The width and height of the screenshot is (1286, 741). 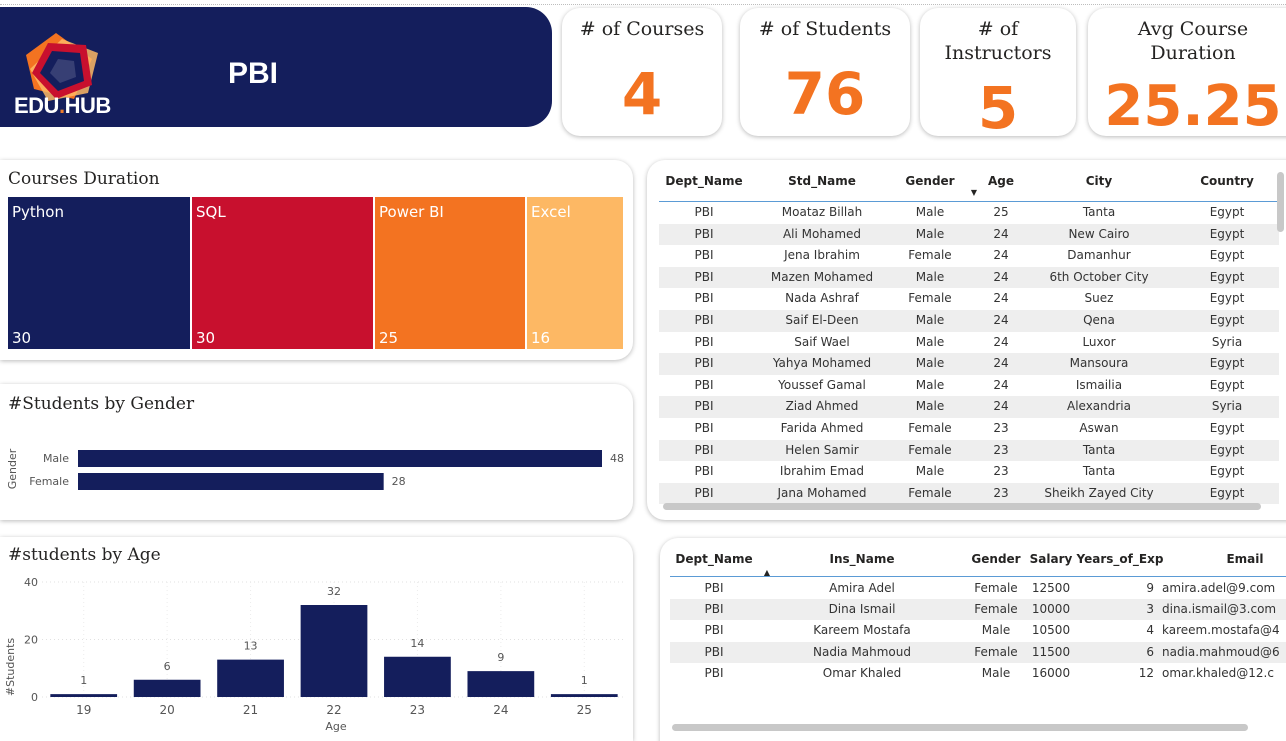 I want to click on kpi-card-instructors: # of Instructors 5, so click(x=998, y=75).